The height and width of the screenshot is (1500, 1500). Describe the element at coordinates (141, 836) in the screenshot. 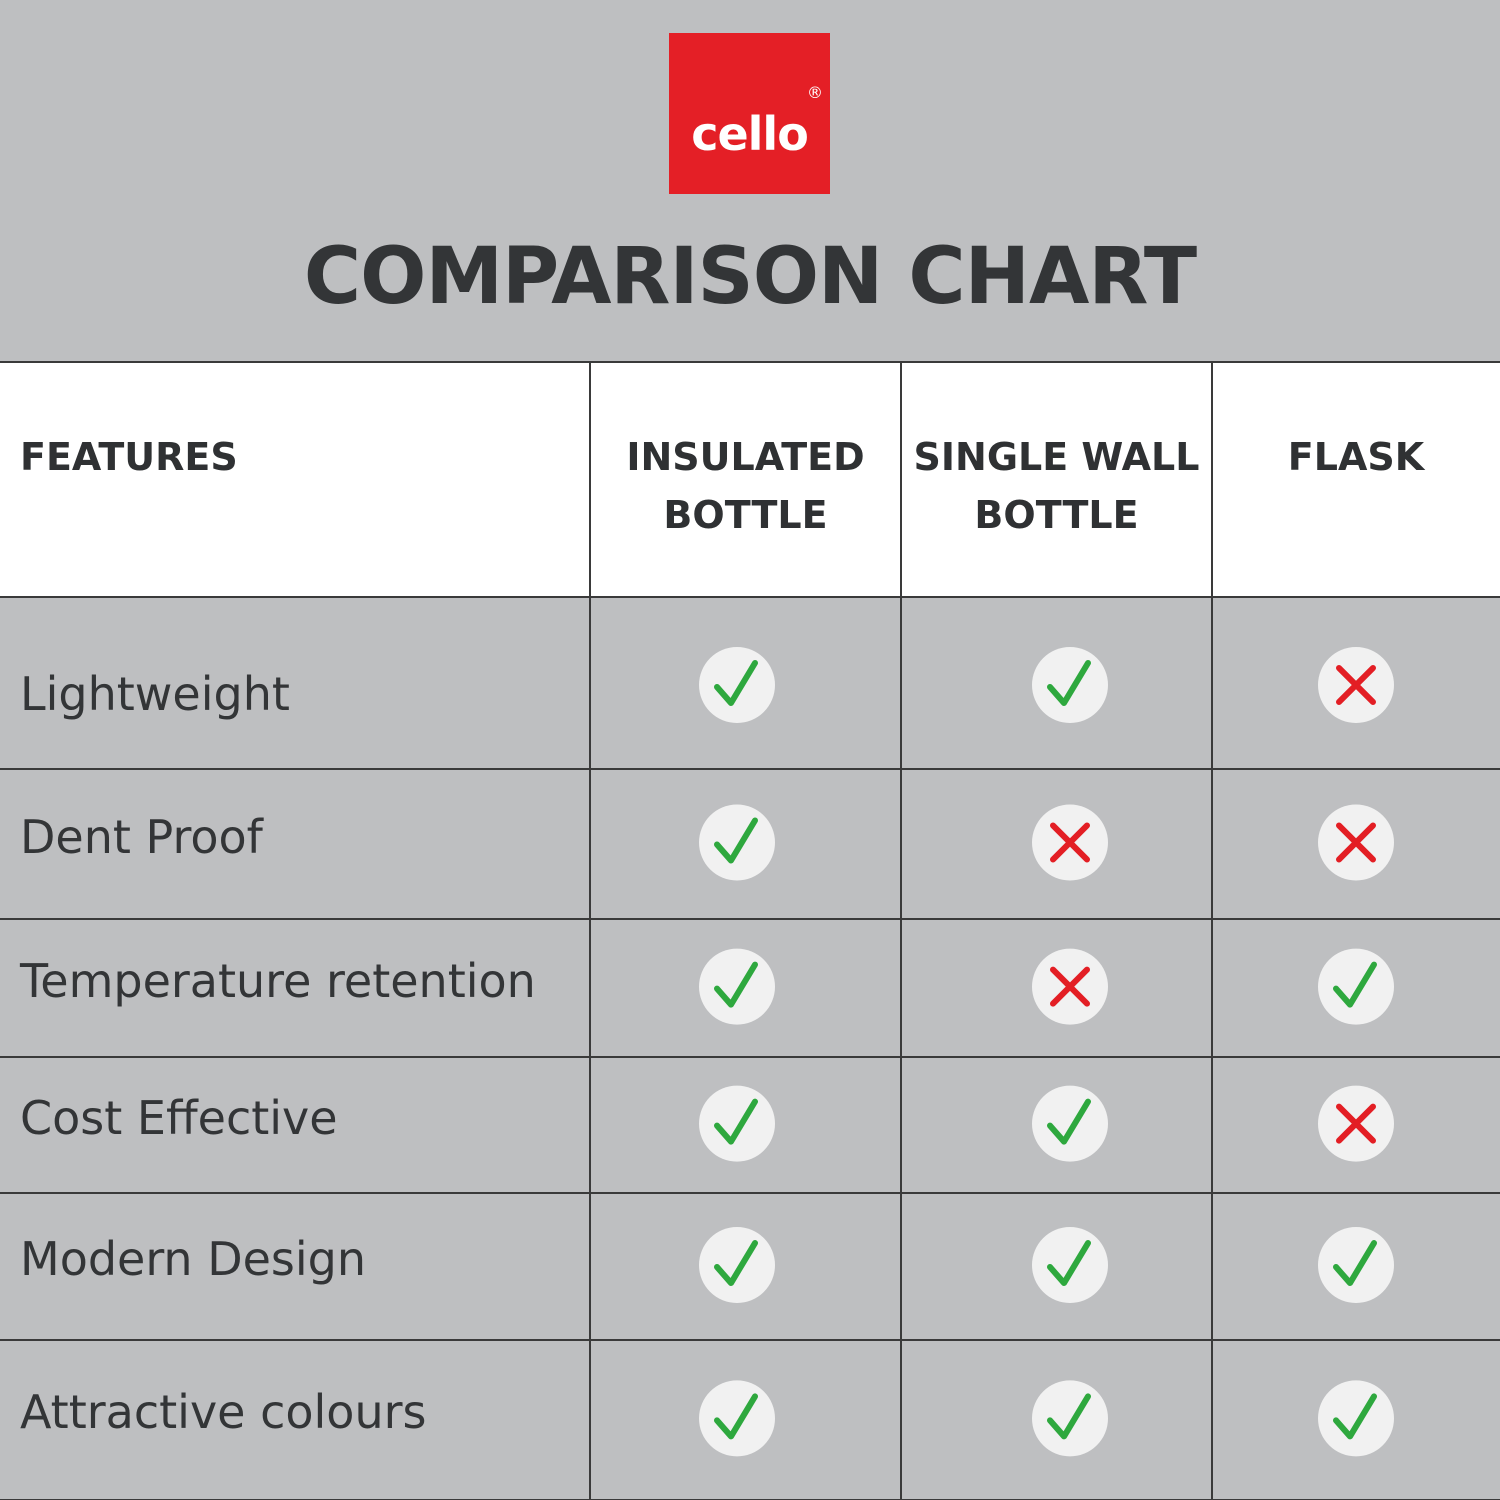

I see `feature-label: Dent Proof` at that location.